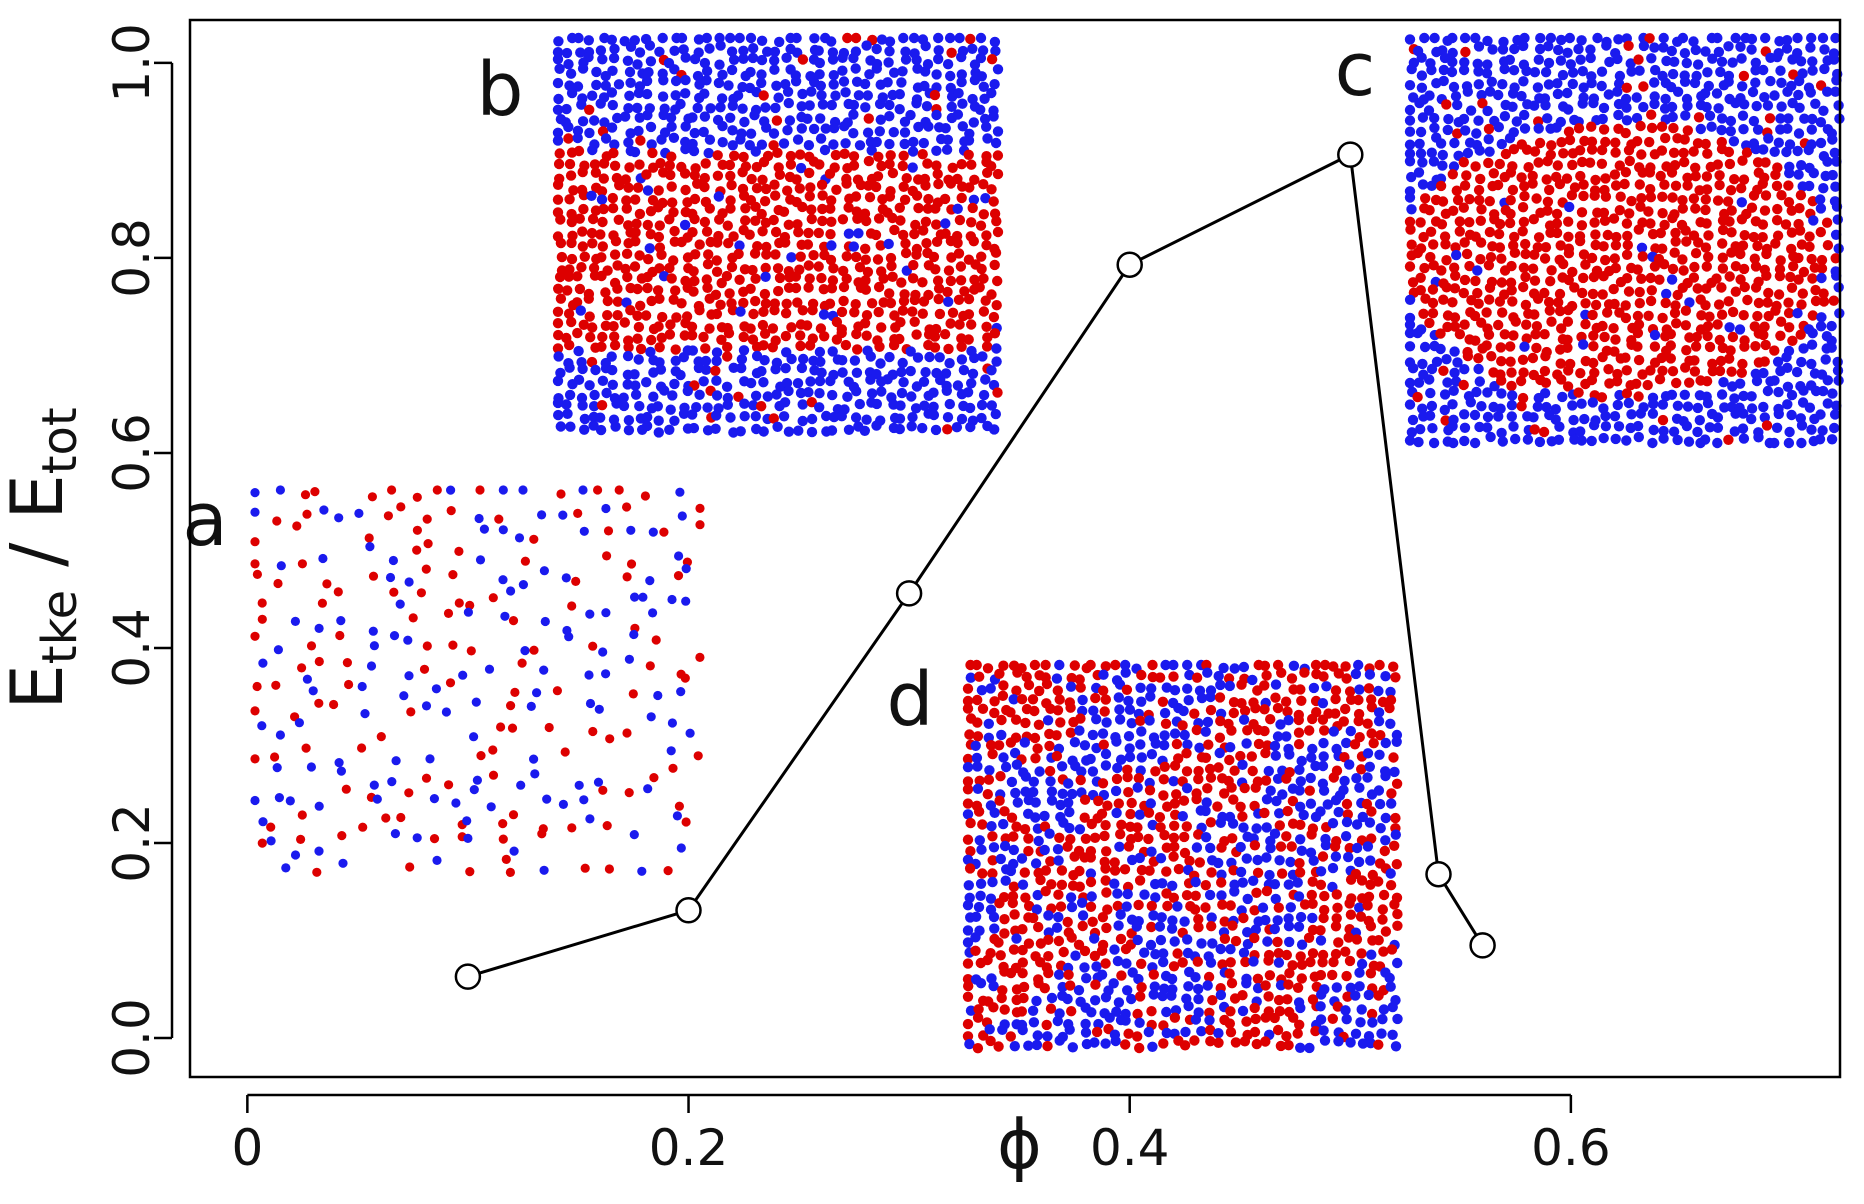 Image resolution: width=1864 pixels, height=1204 pixels. Describe the element at coordinates (1438, 874) in the screenshot. I see `data-point` at that location.